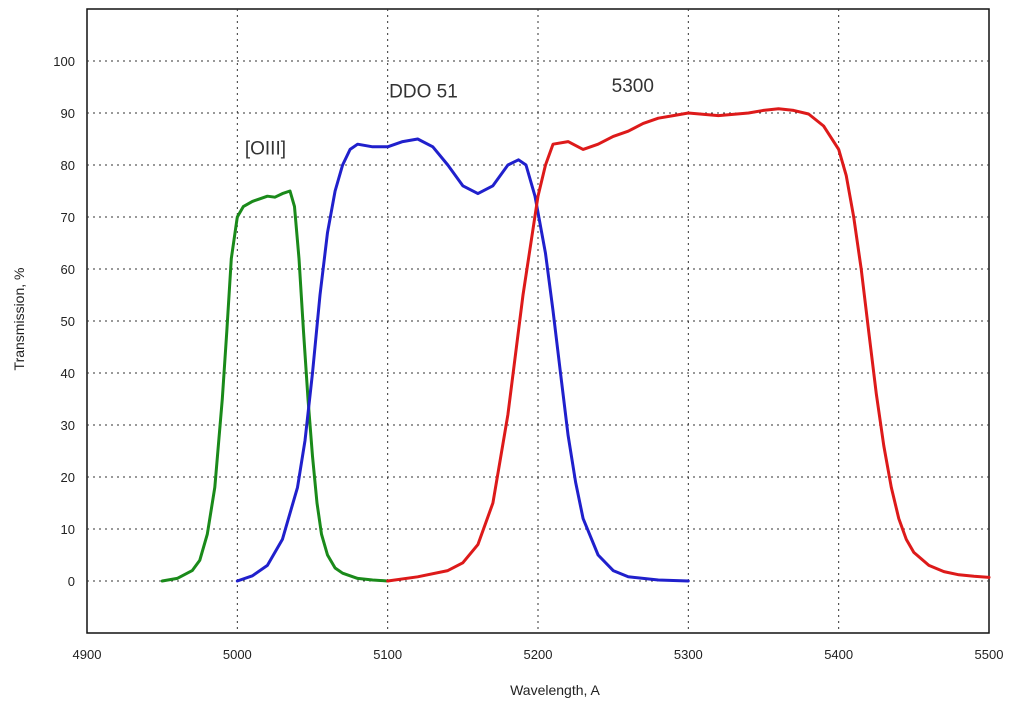  What do you see at coordinates (19, 319) in the screenshot?
I see `y-axis-label: Transmission, %` at bounding box center [19, 319].